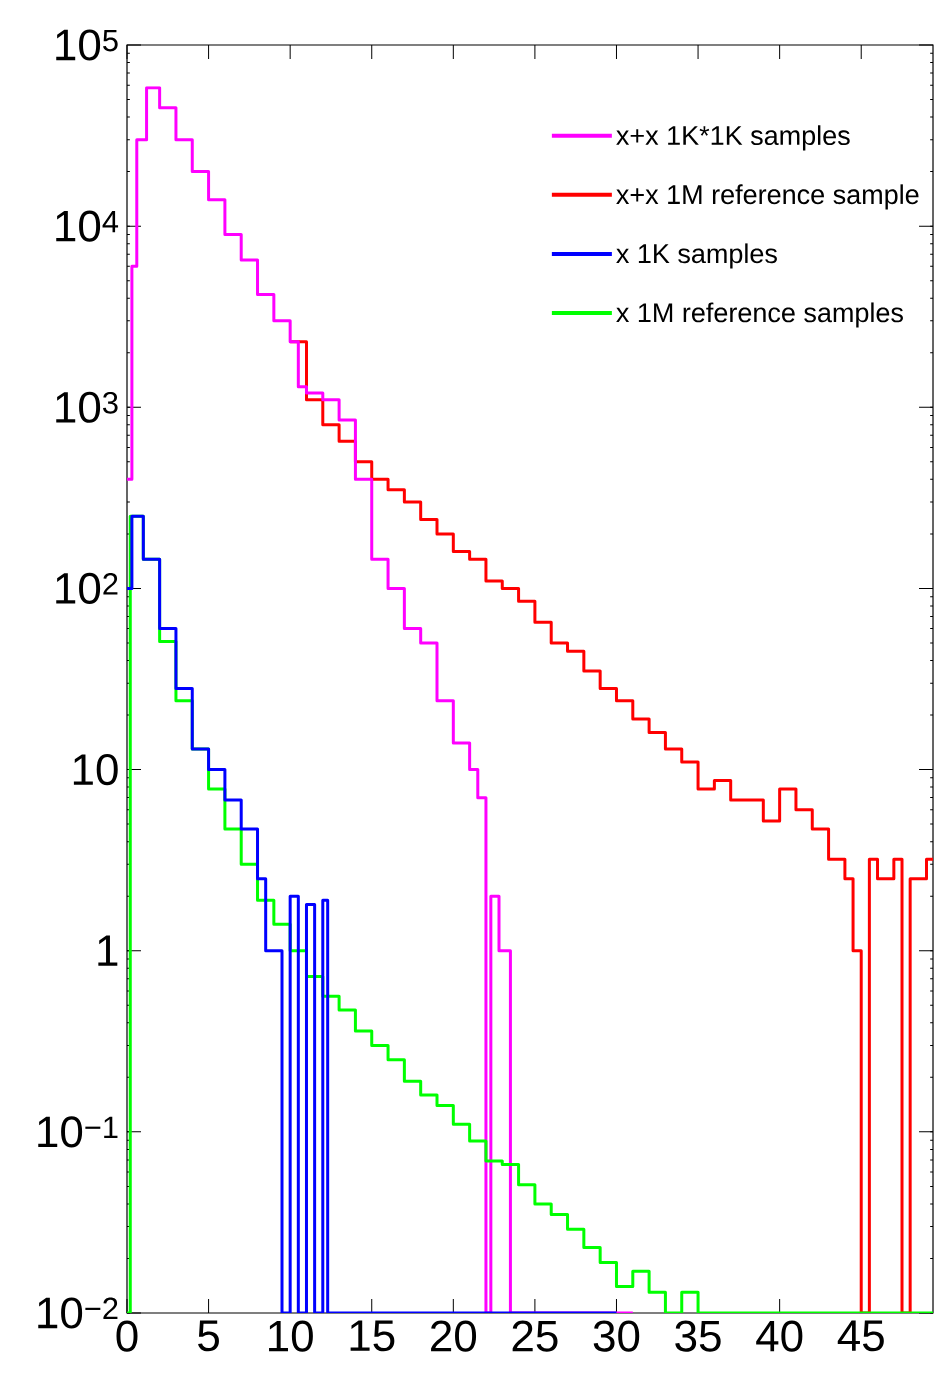 The image size is (949, 1387). Describe the element at coordinates (616, 1336) in the screenshot. I see `x-tick-label: 30` at that location.